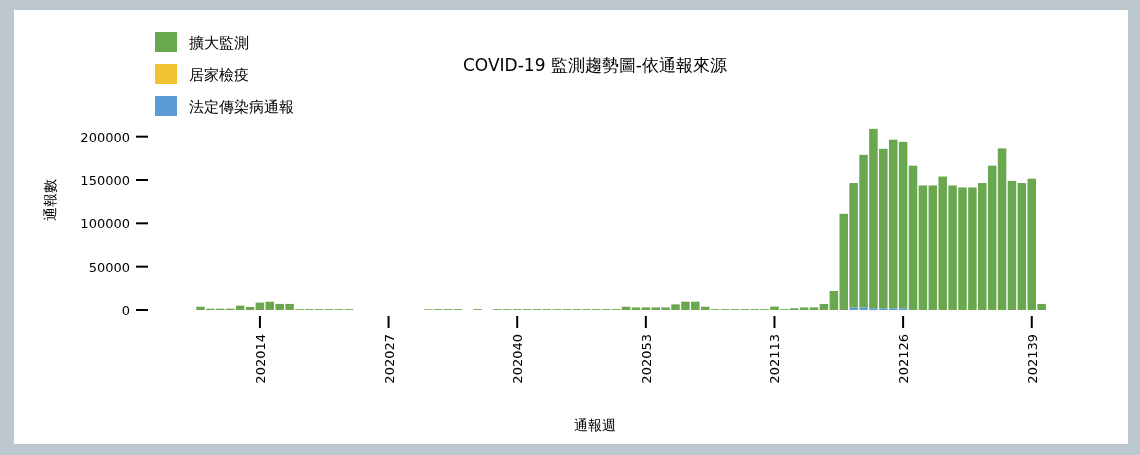 This screenshot has height=455, width=1140. What do you see at coordinates (105, 224) in the screenshot?
I see `y-tick-label: 100000` at bounding box center [105, 224].